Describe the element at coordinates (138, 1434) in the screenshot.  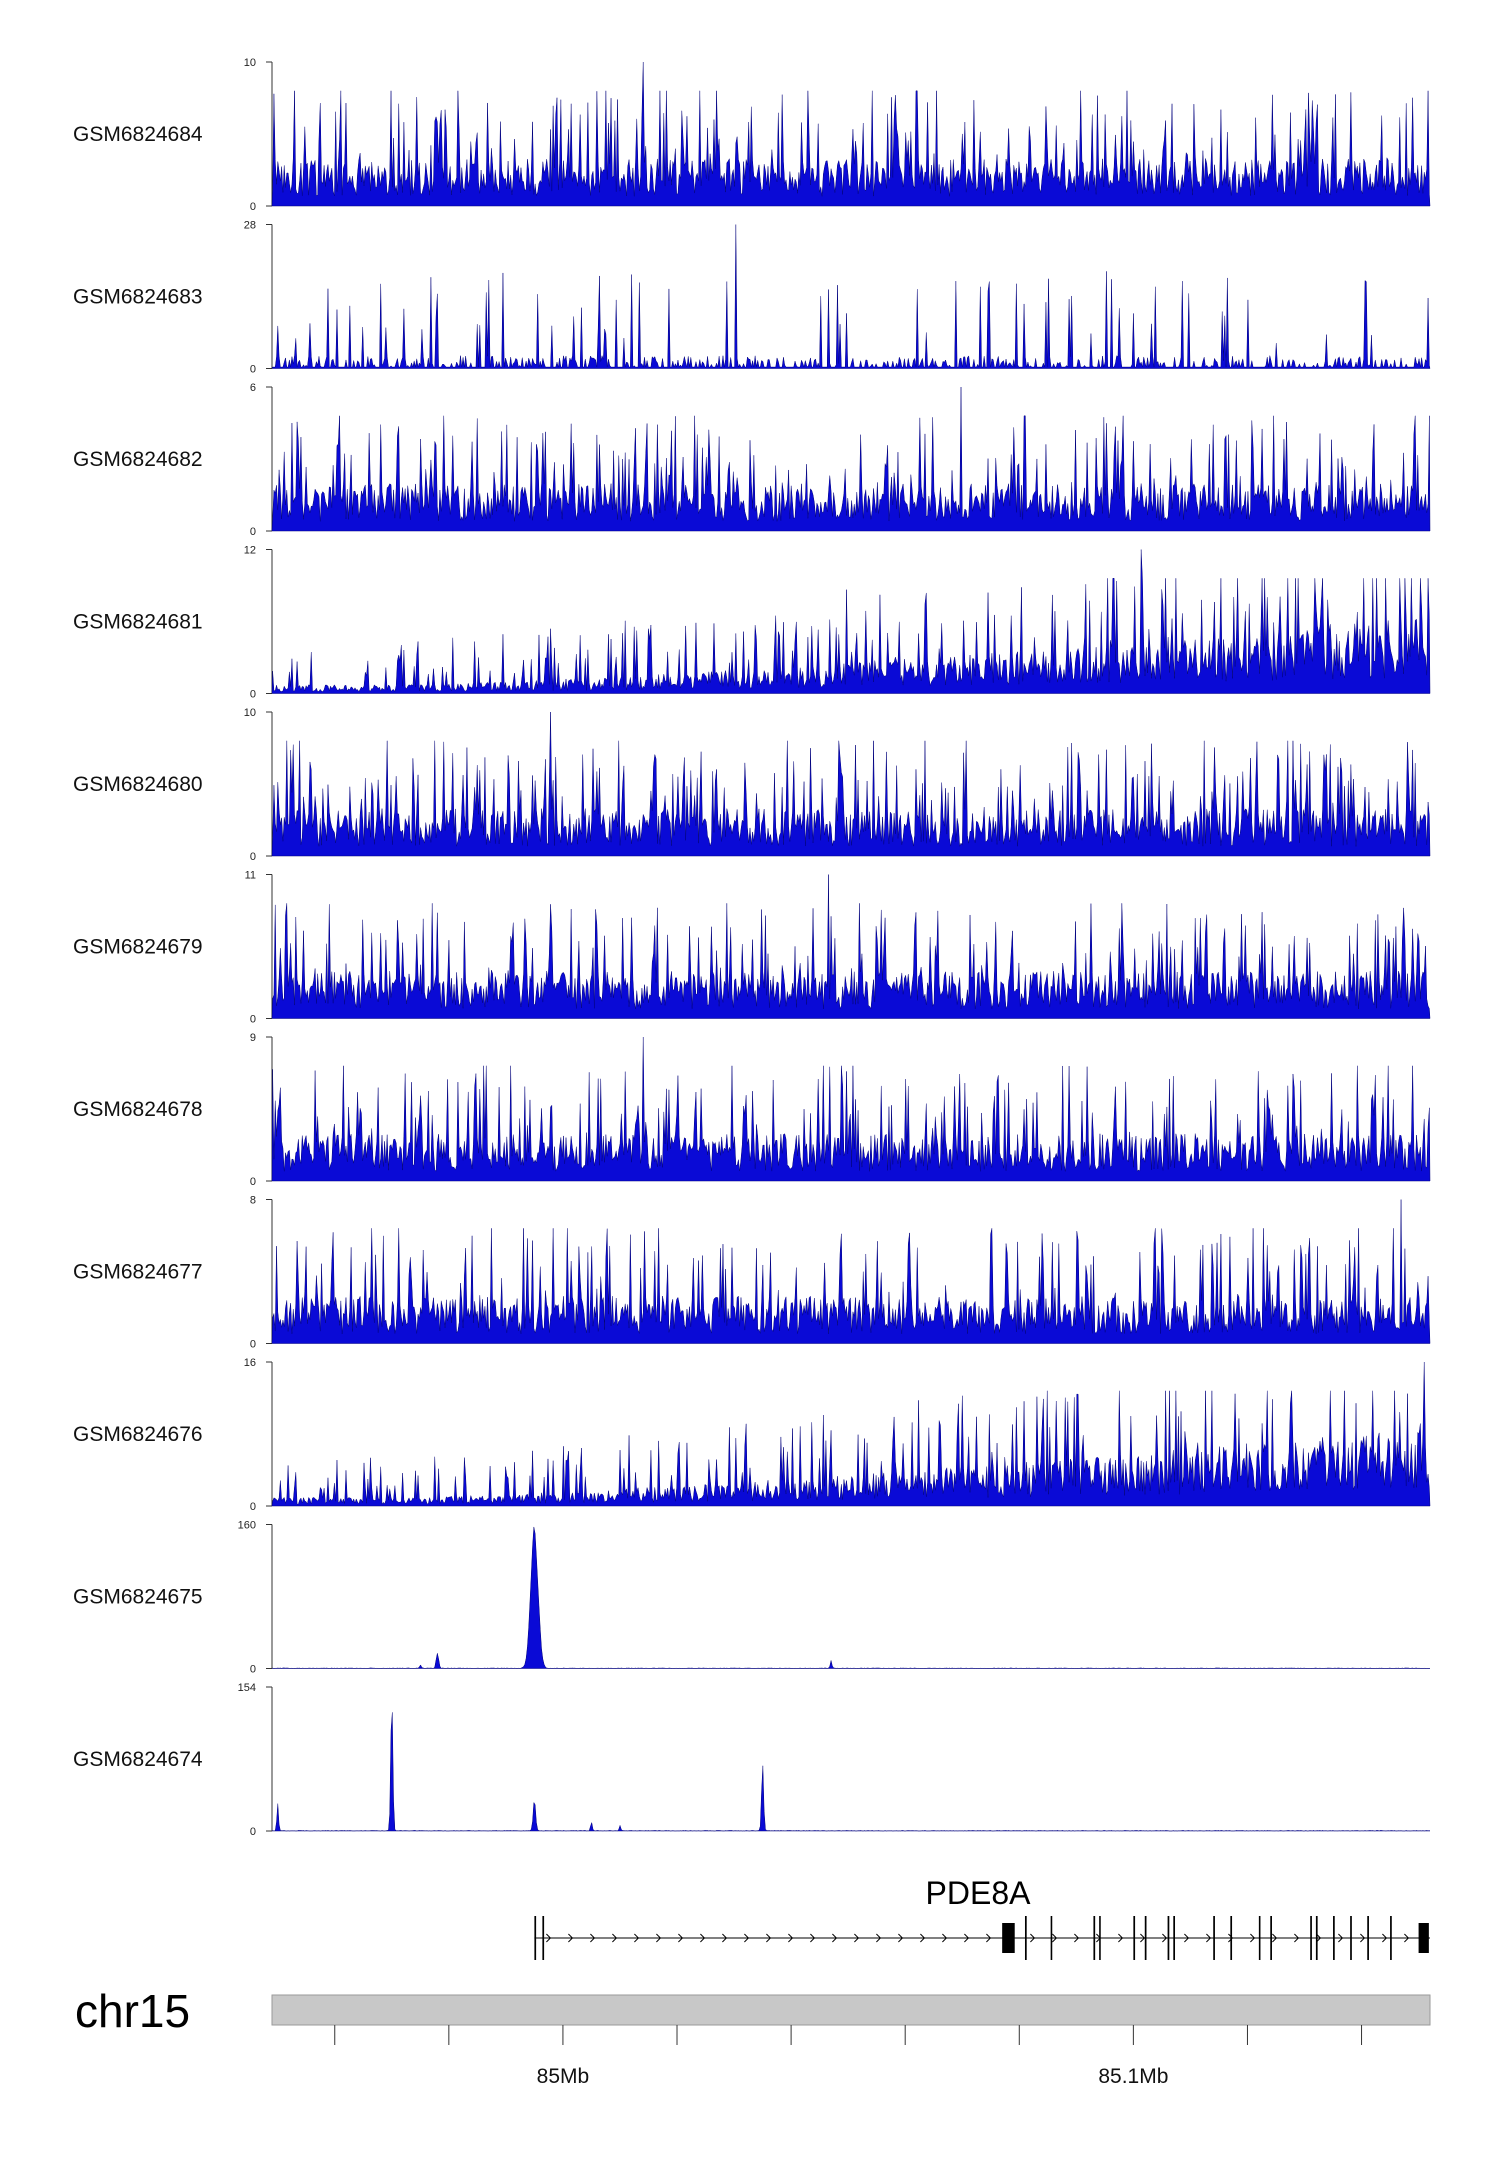
I see `track-label: GSM6824676` at that location.